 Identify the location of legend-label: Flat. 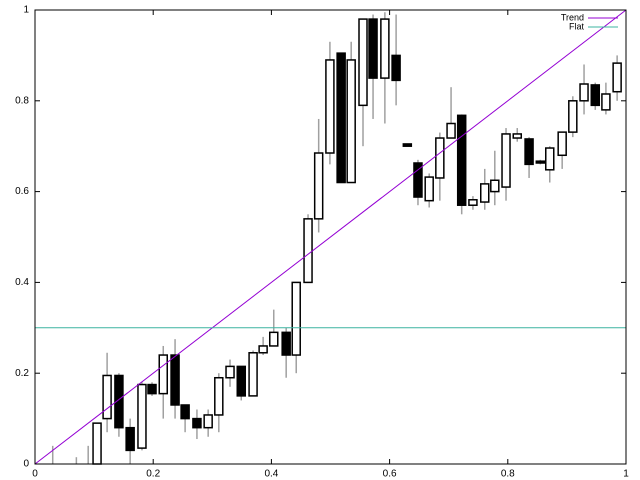
(577, 26).